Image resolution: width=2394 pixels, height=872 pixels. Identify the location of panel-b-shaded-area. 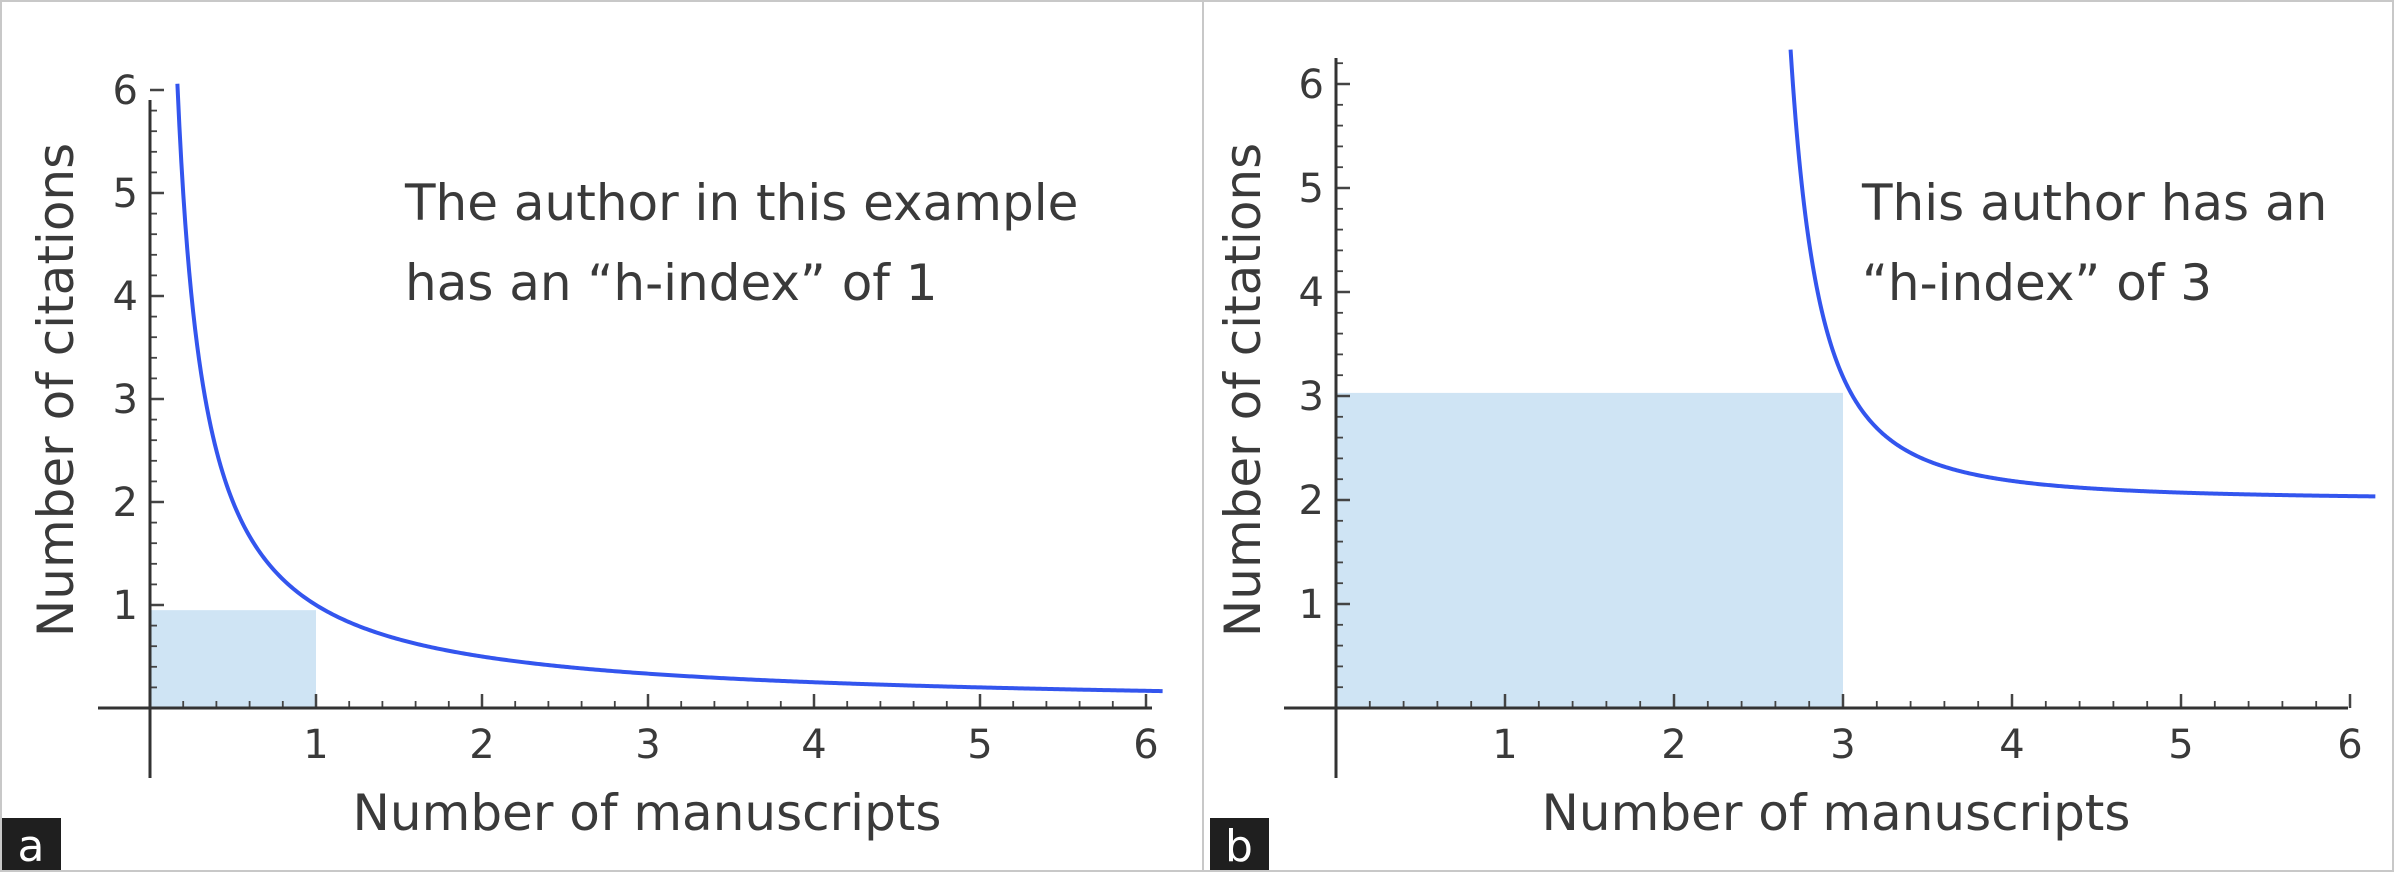
(1589, 550).